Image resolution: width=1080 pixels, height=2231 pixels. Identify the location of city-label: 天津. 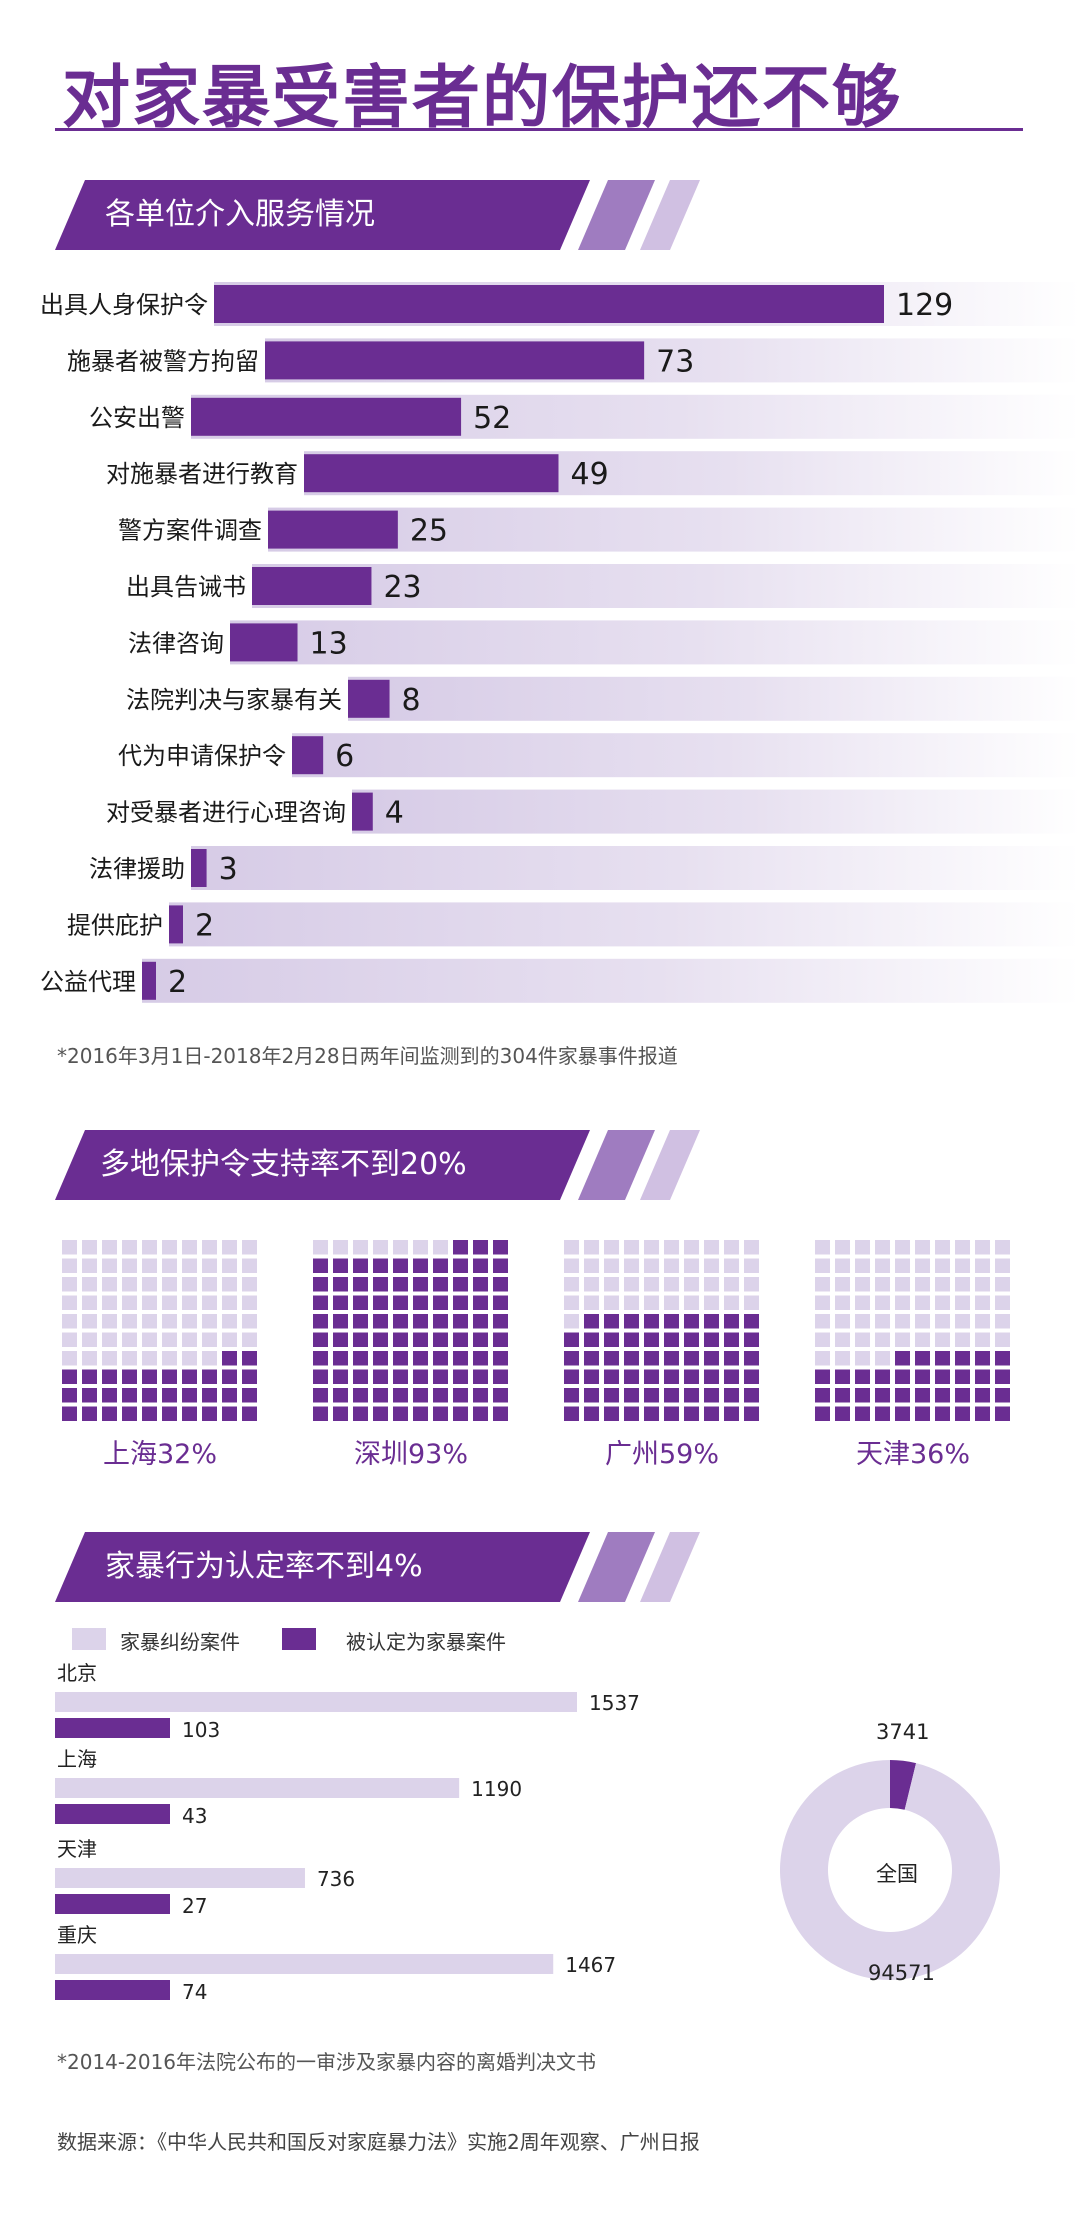
(77, 1849).